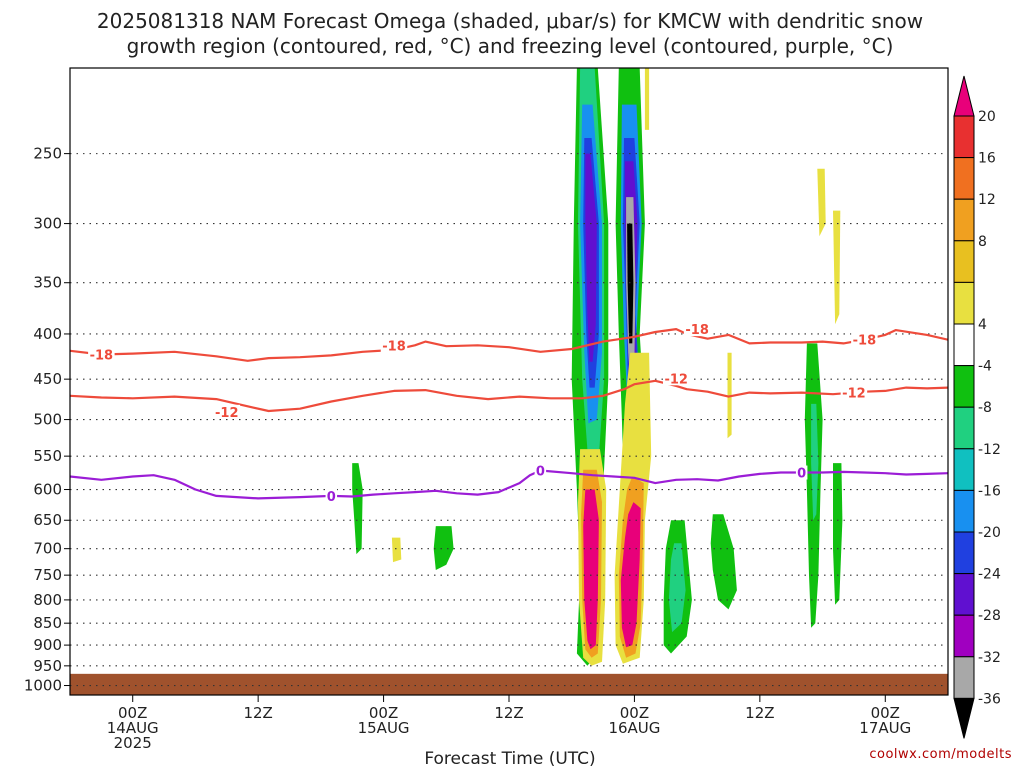  I want to click on colorbar-label-12: -32, so click(989, 658).